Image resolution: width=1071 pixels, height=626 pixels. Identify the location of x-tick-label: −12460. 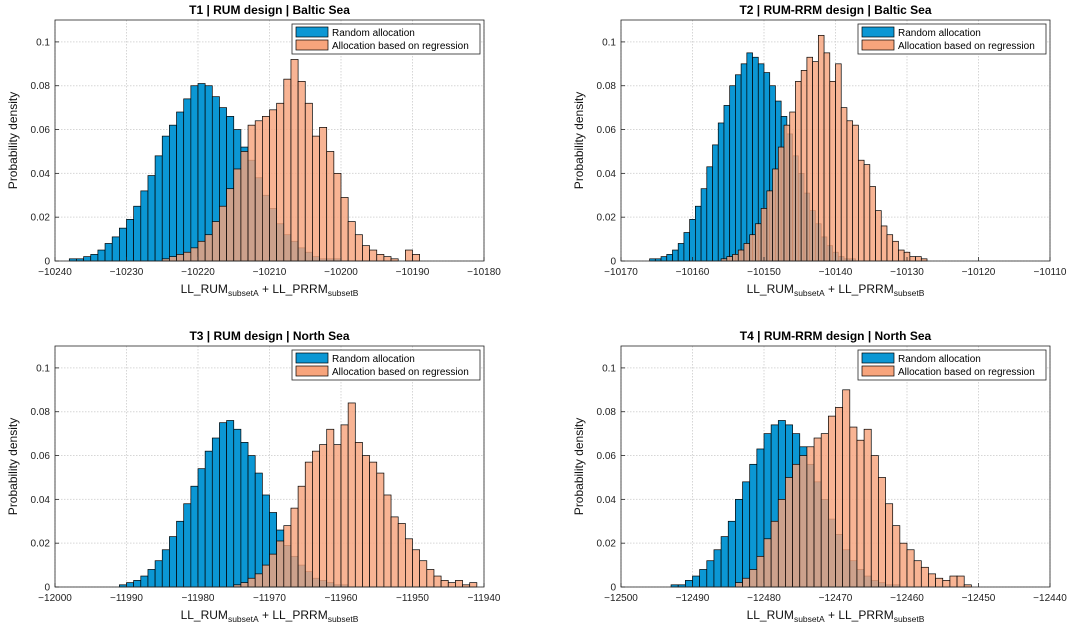
(907, 598).